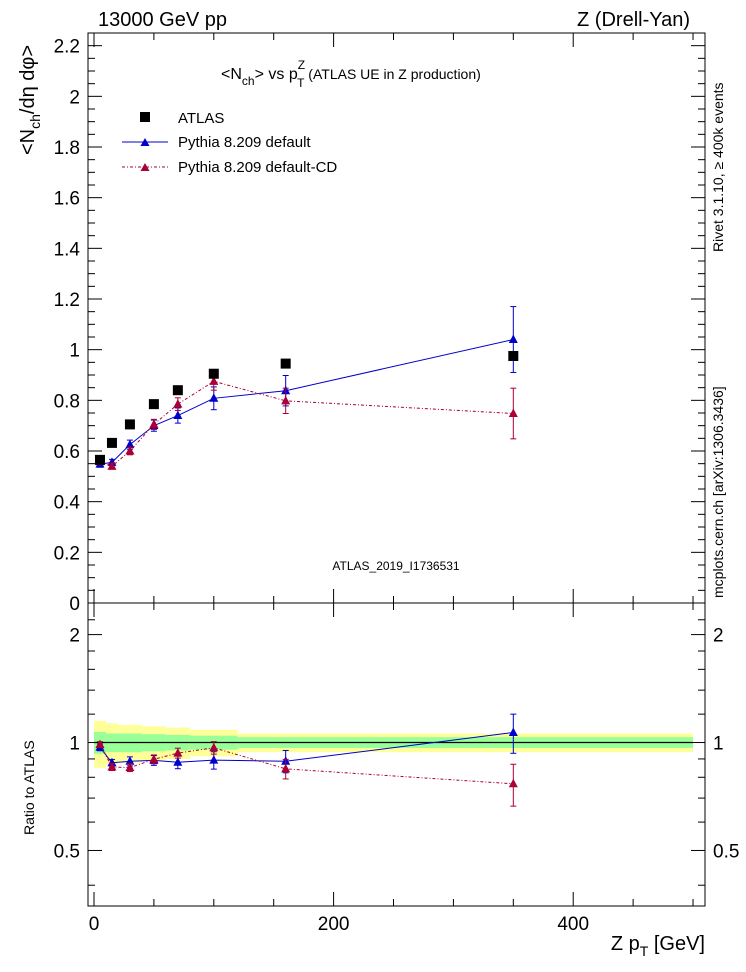 The width and height of the screenshot is (746, 972). I want to click on ratio-y-tick-label: 1, so click(74, 744).